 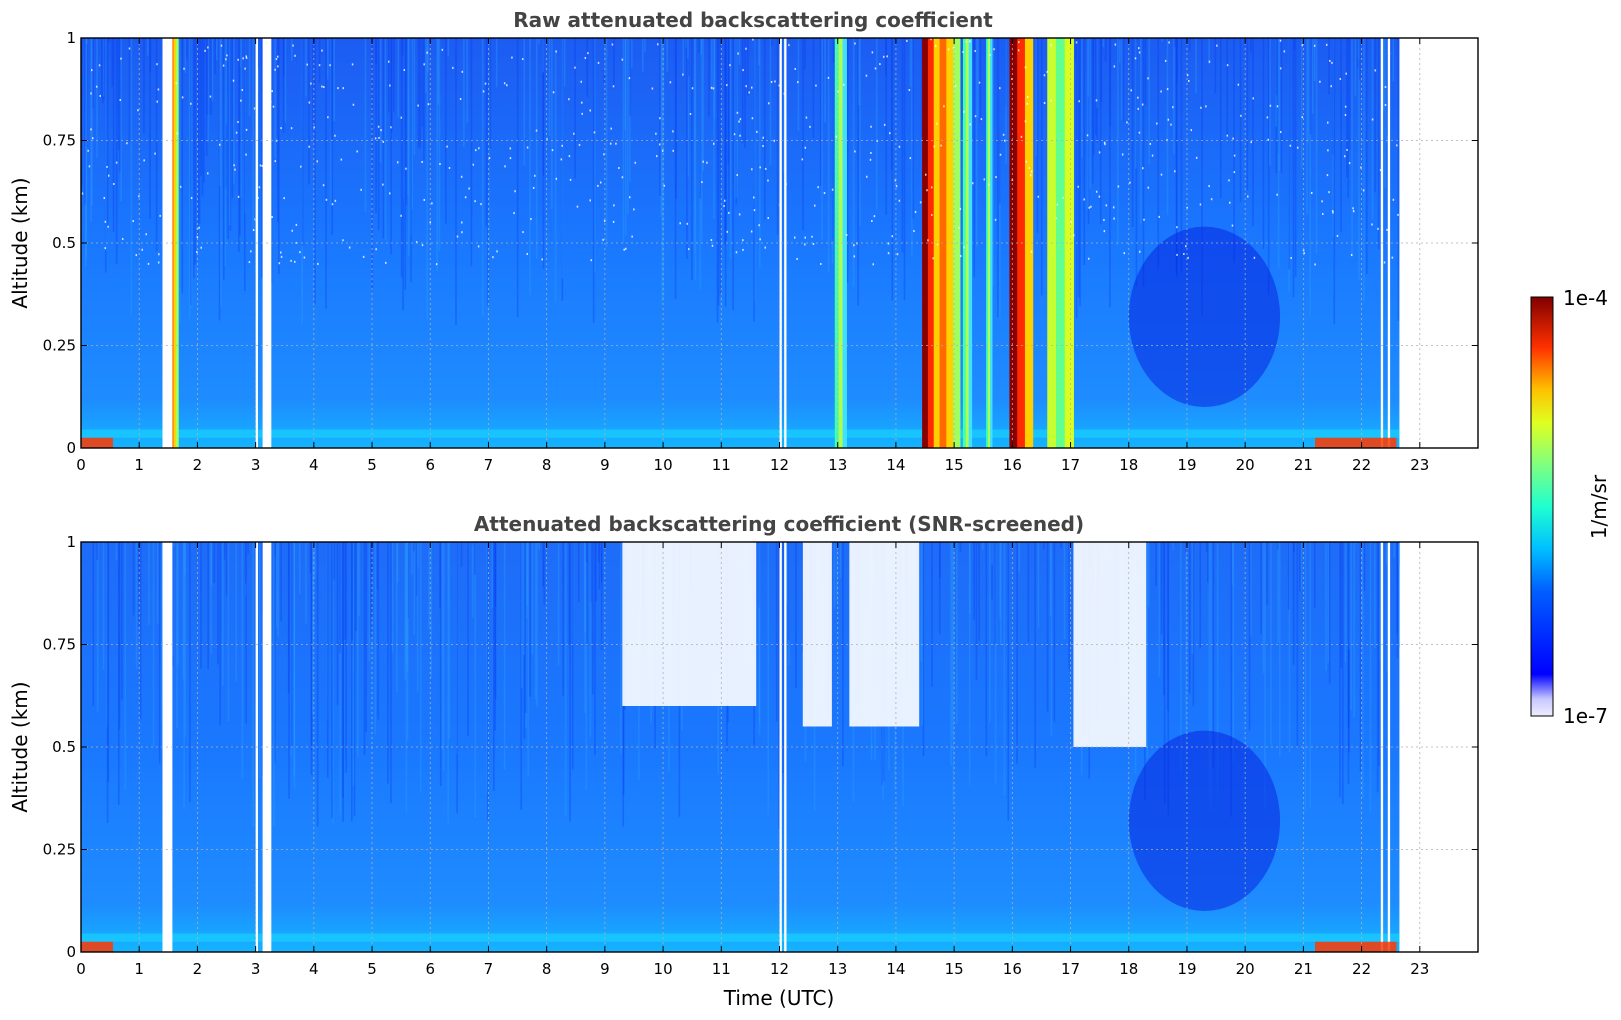 What do you see at coordinates (256, 969) in the screenshot?
I see `x-tick-label: 3` at bounding box center [256, 969].